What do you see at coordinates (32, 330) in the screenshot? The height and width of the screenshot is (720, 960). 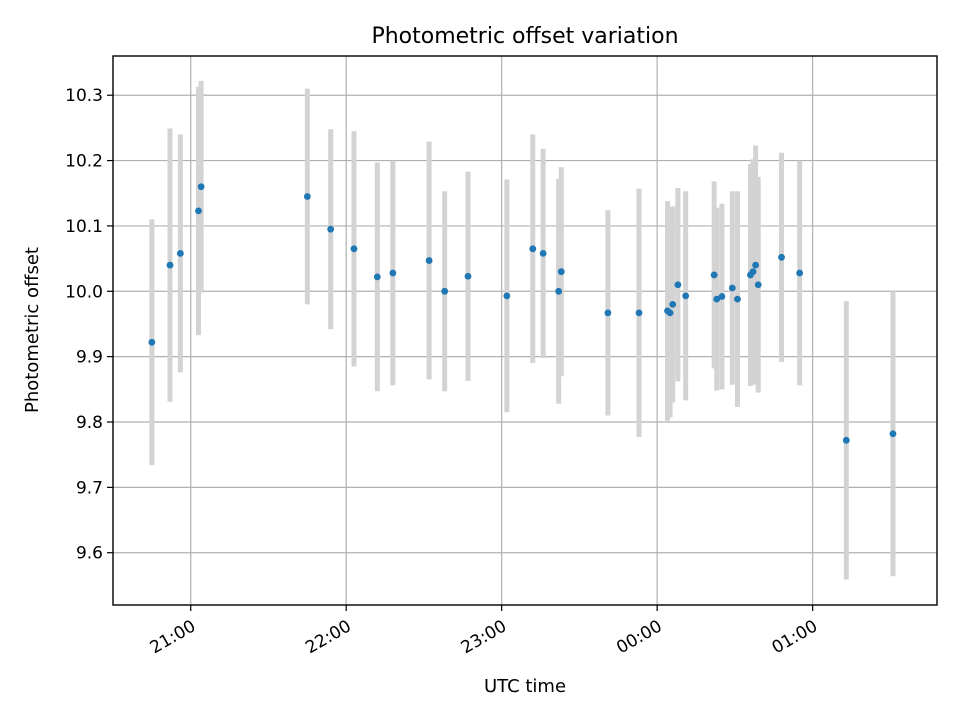 I see `y-axis-label: Photometric offset` at bounding box center [32, 330].